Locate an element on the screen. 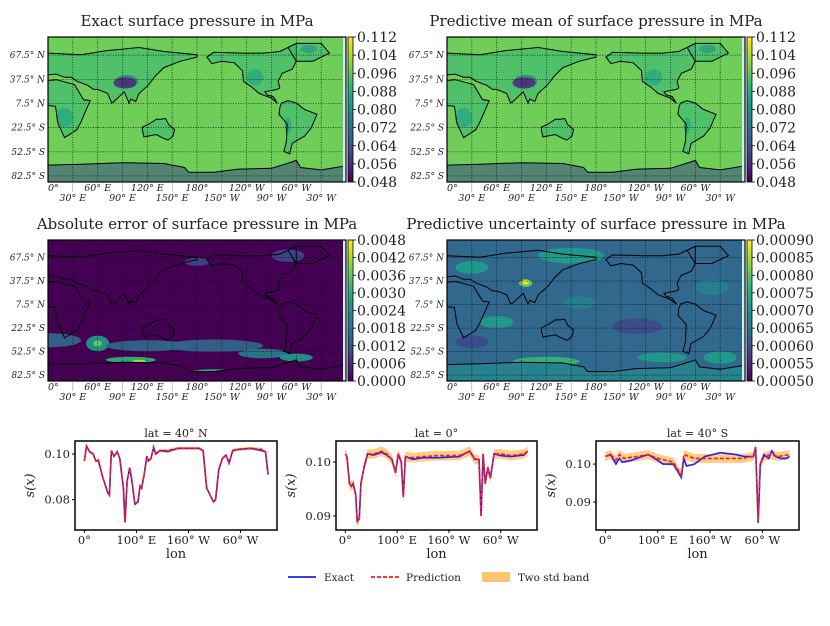 The image size is (830, 626). map-area is located at coordinates (197, 310).